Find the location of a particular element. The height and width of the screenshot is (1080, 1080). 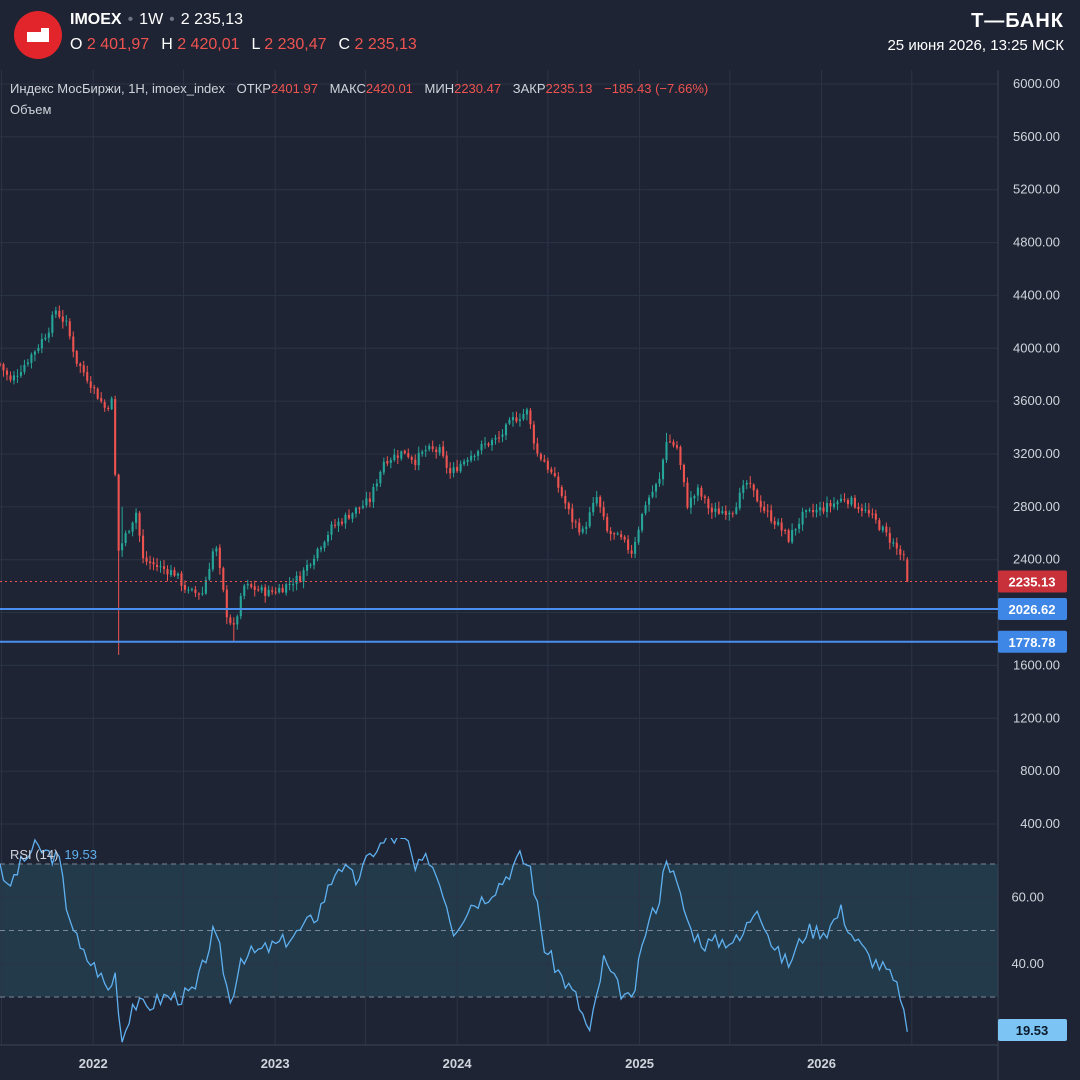

price-tick-label: 4400.00 is located at coordinates (1036, 294).